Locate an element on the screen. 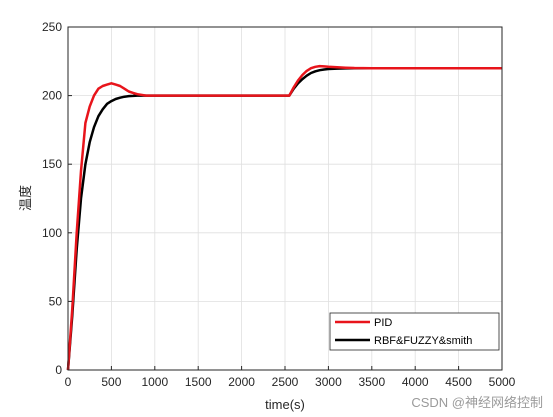 This screenshot has height=417, width=553. x-tick-label: 4000 is located at coordinates (415, 382).